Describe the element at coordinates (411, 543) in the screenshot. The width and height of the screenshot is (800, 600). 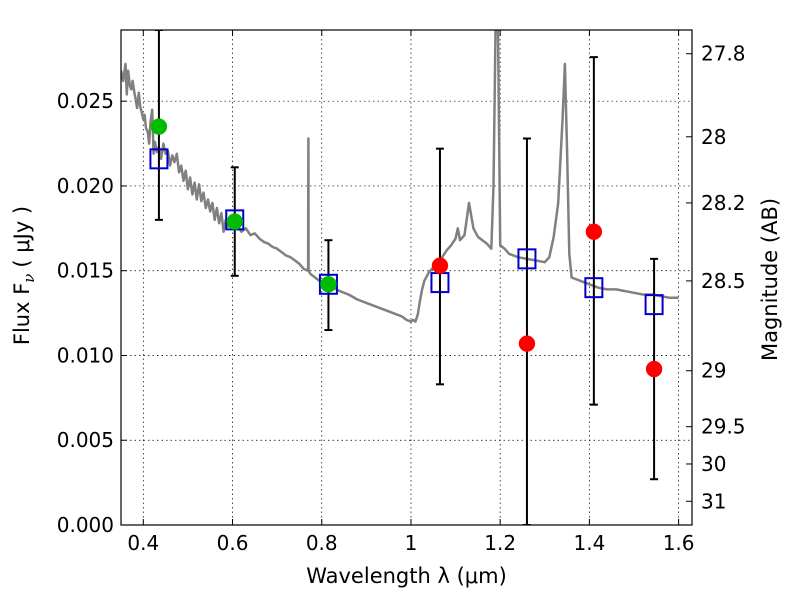
I see `x-tick-label: 1` at that location.